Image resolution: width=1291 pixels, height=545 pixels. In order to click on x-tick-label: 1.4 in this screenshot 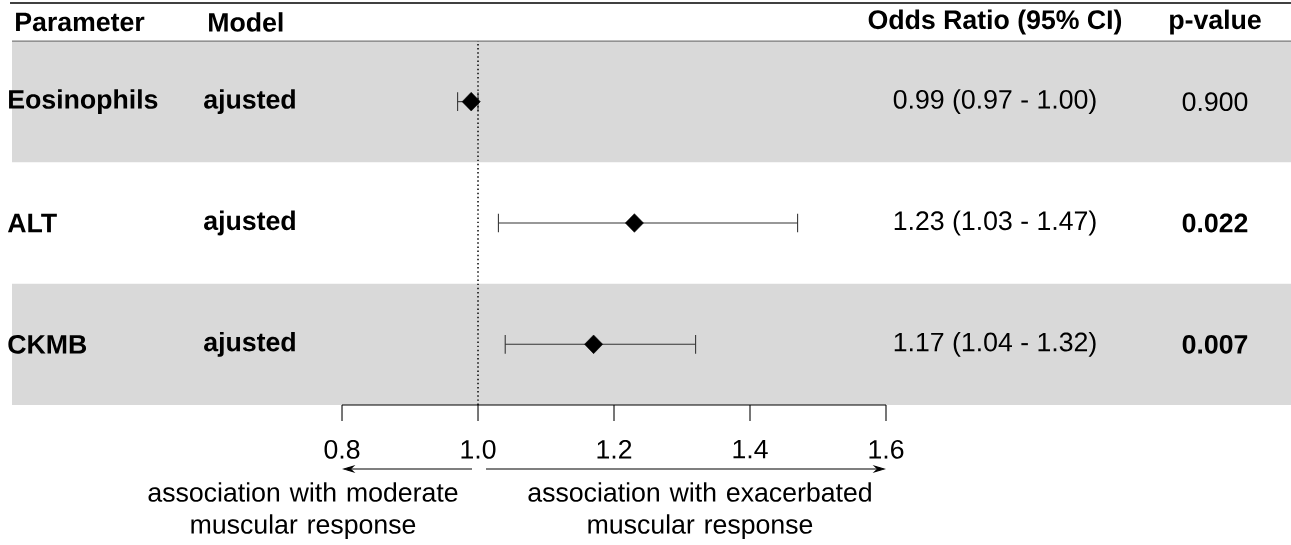, I will do `click(750, 449)`.